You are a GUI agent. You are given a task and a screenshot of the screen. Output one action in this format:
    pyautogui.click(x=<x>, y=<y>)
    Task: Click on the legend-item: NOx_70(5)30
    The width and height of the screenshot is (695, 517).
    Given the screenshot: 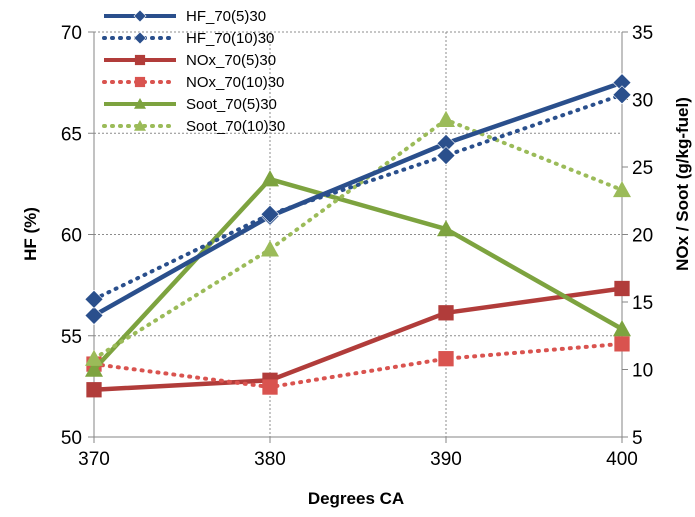 What is the action you would take?
    pyautogui.click(x=190, y=60)
    